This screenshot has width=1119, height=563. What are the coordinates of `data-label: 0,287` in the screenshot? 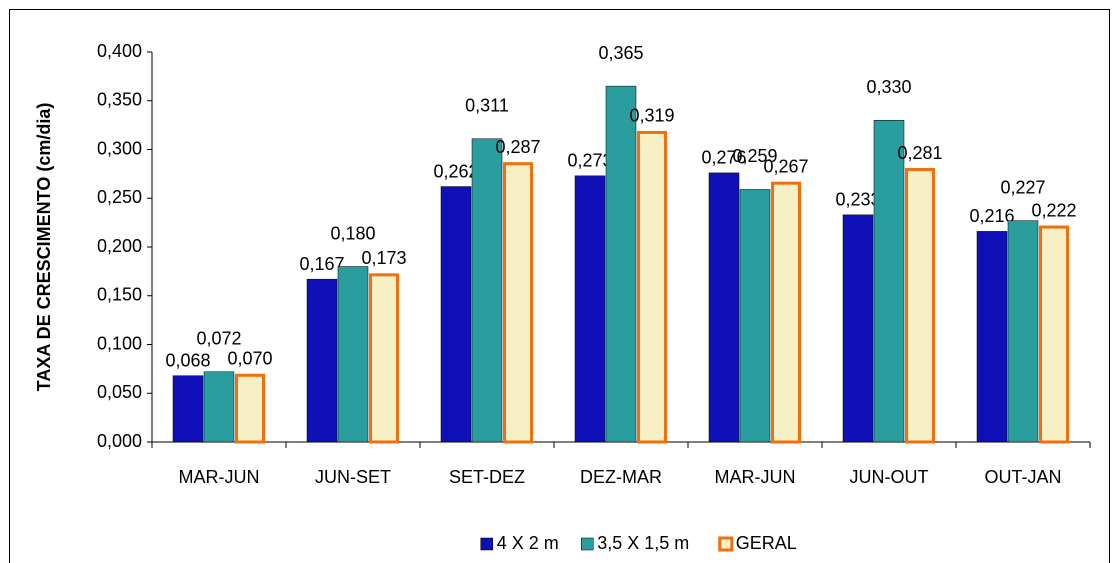 It's located at (517, 147).